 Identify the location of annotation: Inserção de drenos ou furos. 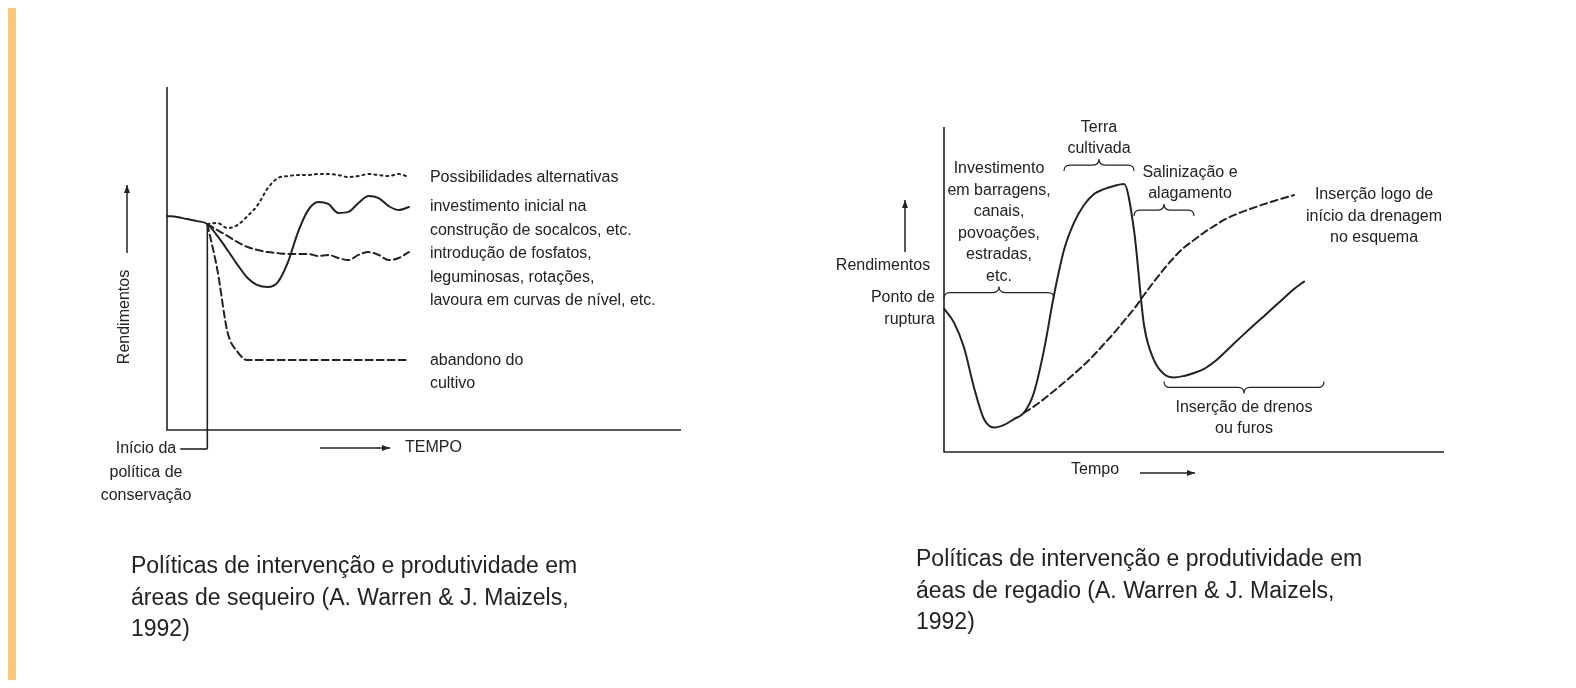
(1244, 417).